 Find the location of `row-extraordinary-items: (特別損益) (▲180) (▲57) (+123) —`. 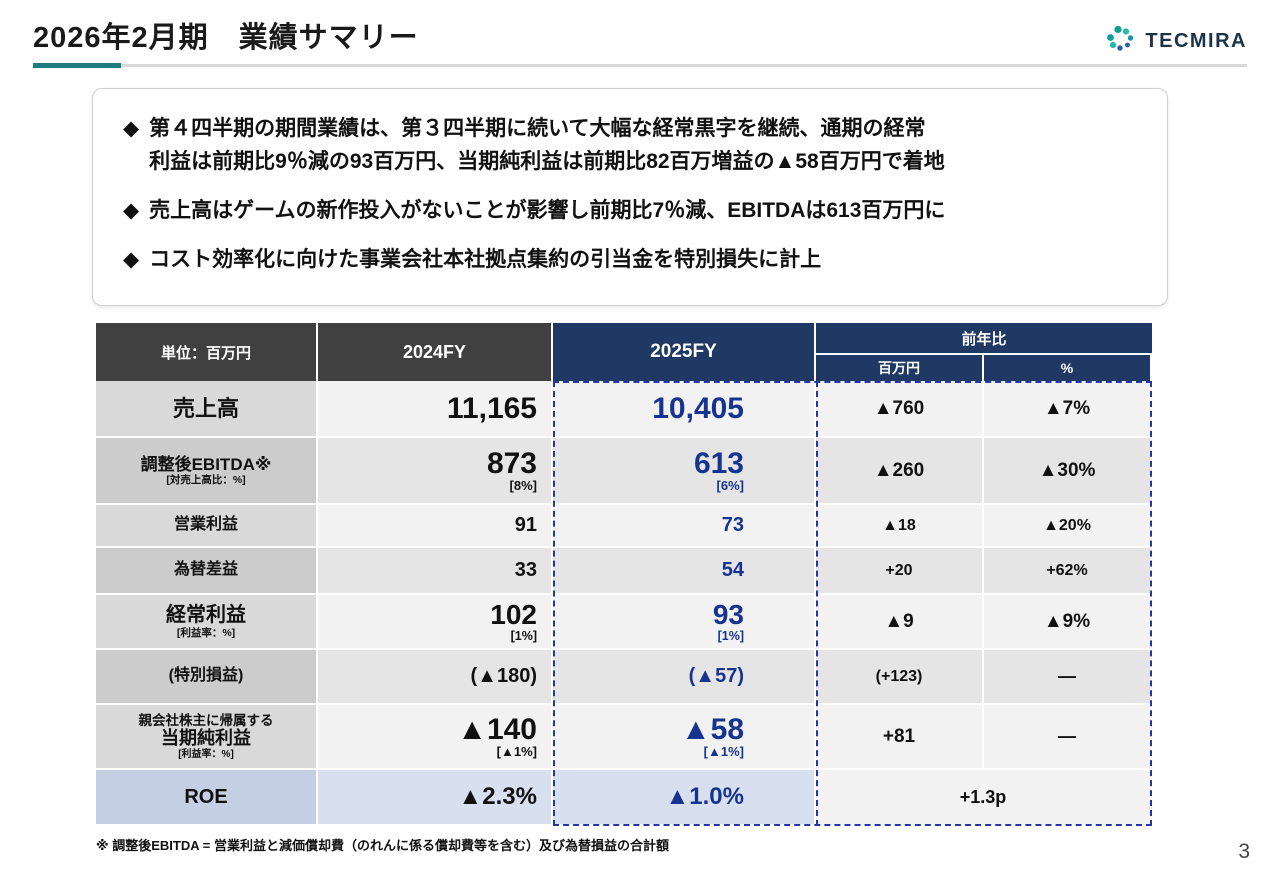

row-extraordinary-items: (特別損益) (▲180) (▲57) (+123) — is located at coordinates (624, 677).